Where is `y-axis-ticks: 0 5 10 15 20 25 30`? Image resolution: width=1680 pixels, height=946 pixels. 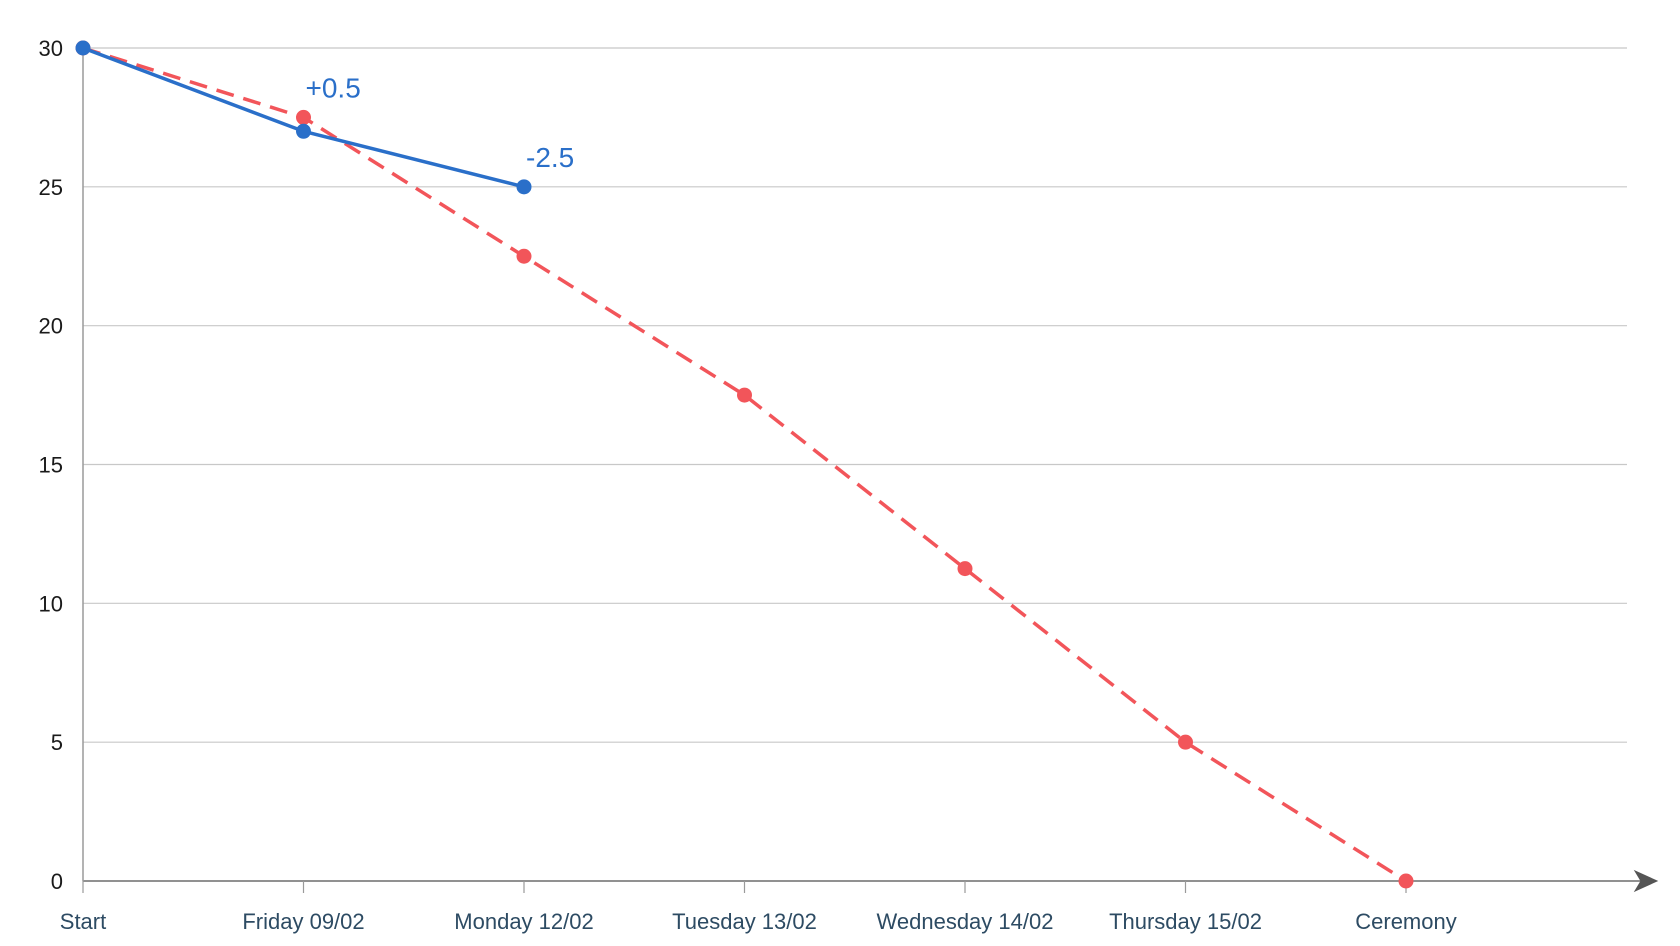
y-axis-ticks: 0 5 10 15 20 25 30 is located at coordinates (51, 465).